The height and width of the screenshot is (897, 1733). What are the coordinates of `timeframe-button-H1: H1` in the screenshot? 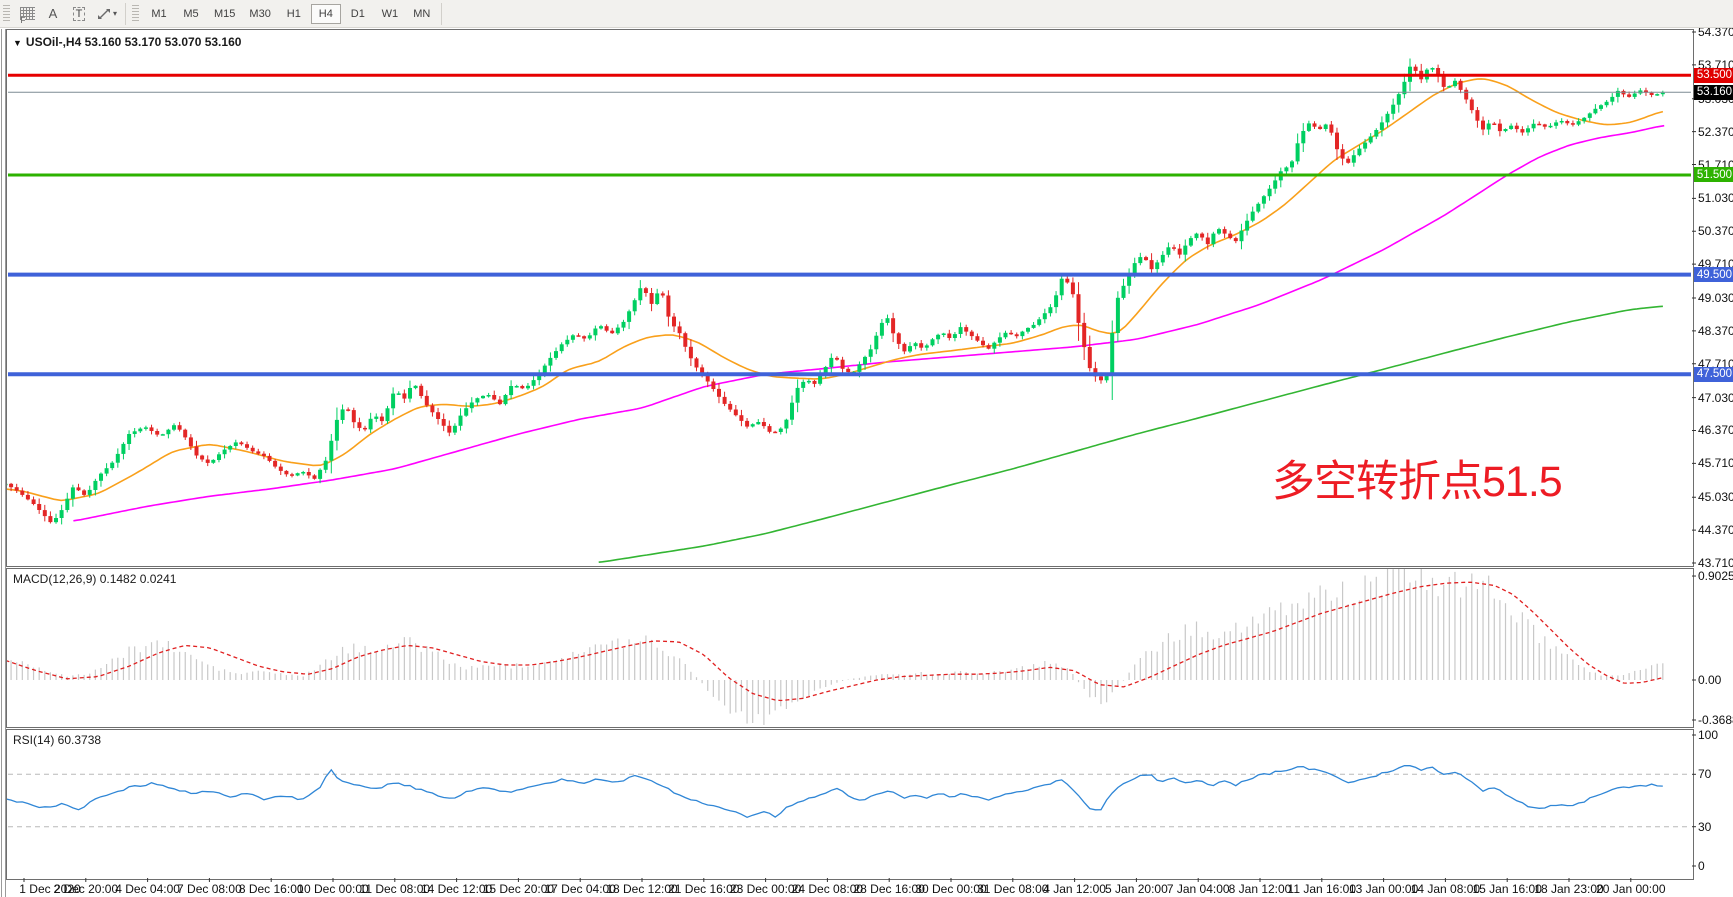 It's located at (294, 14).